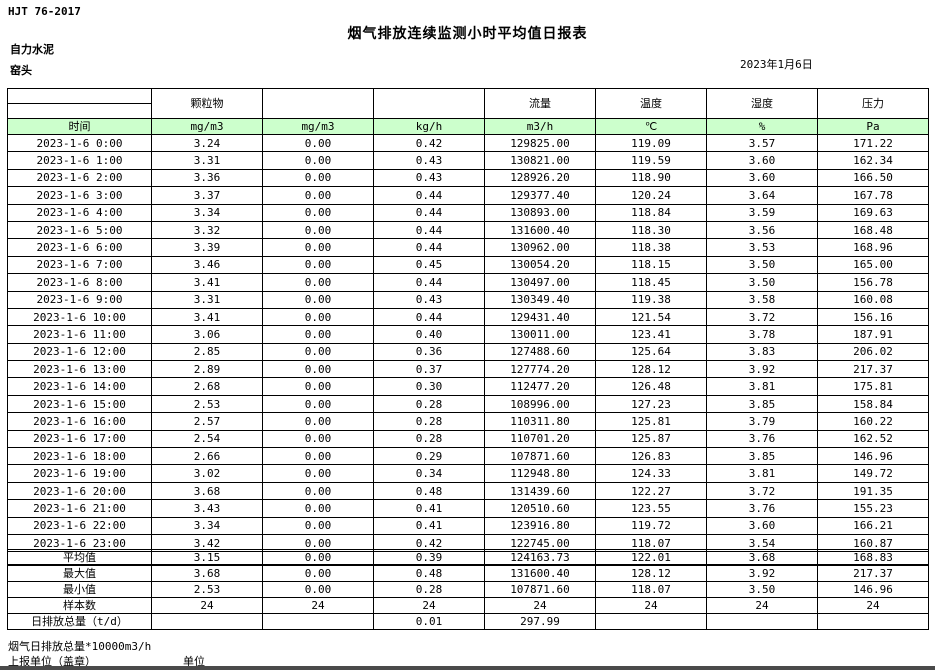  Describe the element at coordinates (79, 621) in the screenshot. I see `row-label-cell: 日排放总量（t/d）` at that location.